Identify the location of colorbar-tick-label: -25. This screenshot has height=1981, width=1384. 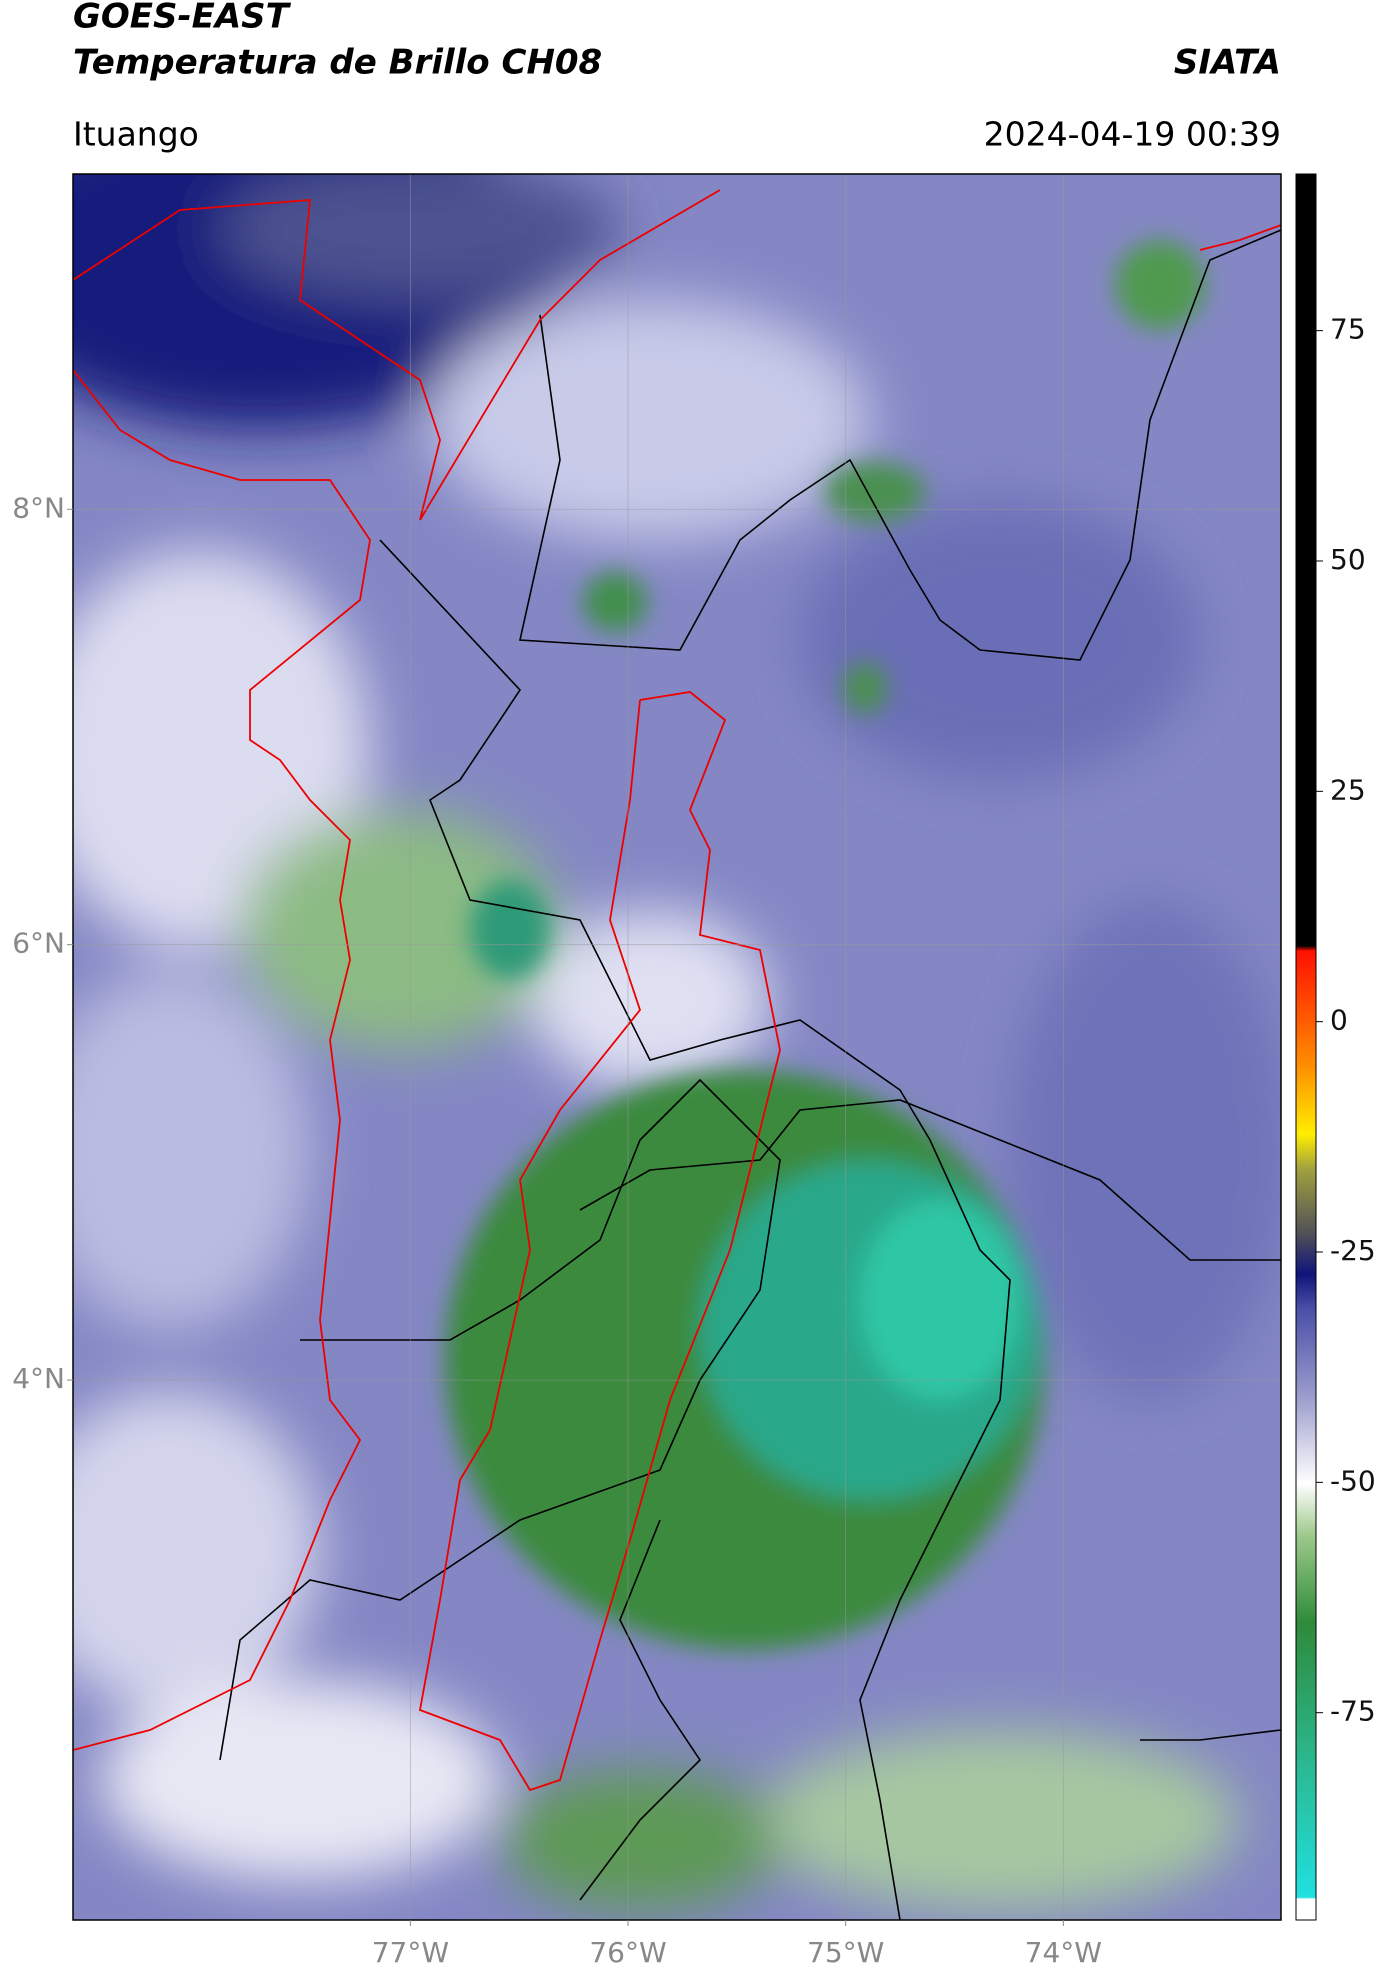
(1353, 1250).